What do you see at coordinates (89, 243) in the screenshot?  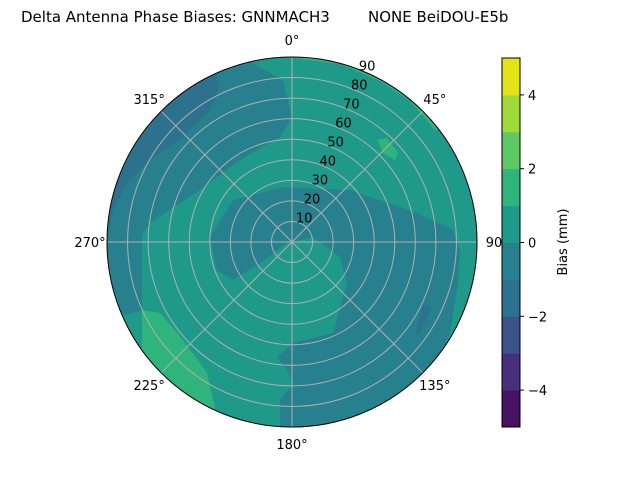 I see `angular-tick-label: 270°` at bounding box center [89, 243].